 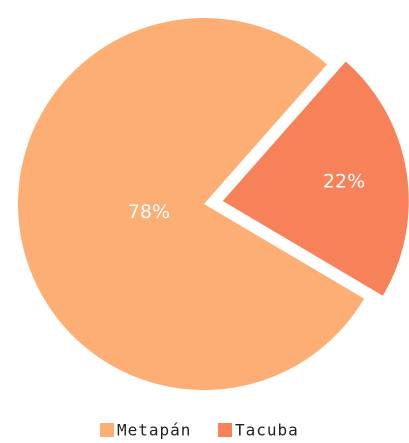 I want to click on value-label: 22%, so click(x=344, y=181).